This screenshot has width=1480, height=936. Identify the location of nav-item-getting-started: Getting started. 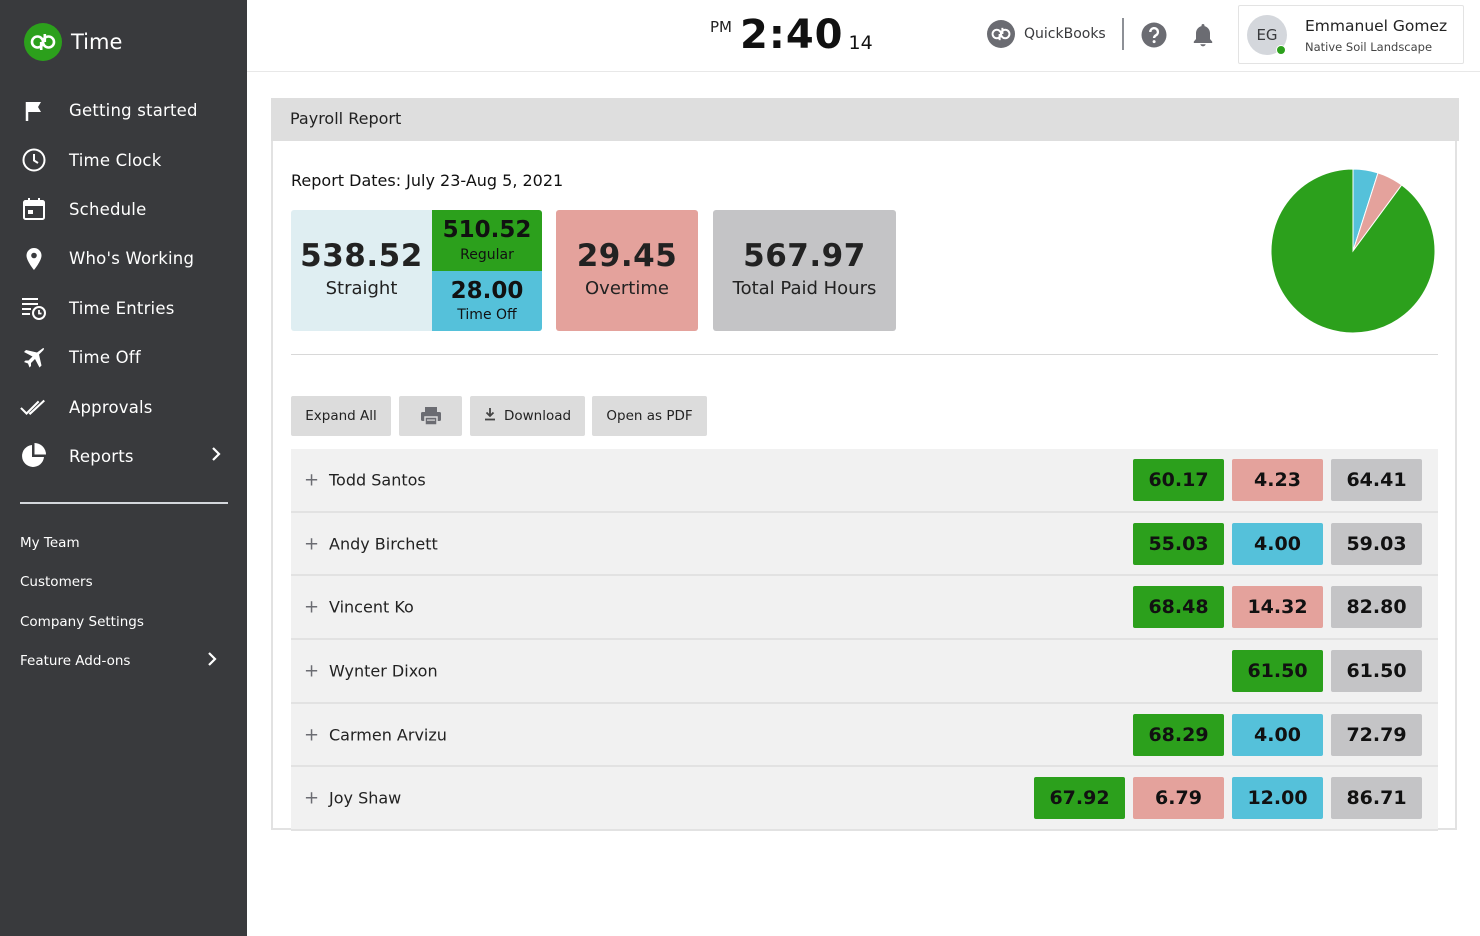
(123, 110).